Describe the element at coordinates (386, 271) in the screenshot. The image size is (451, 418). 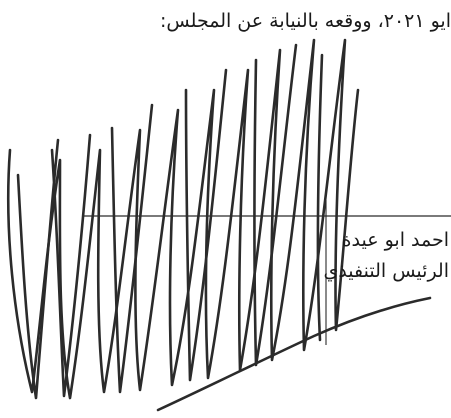
I see `signatory-title: الرئيس التنفيذي` at that location.